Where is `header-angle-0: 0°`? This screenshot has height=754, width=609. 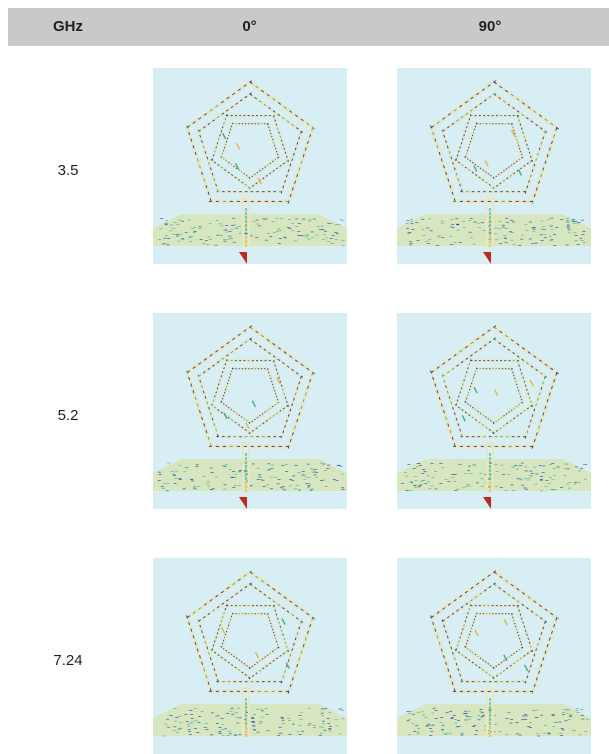
header-angle-0: 0° is located at coordinates (249, 27).